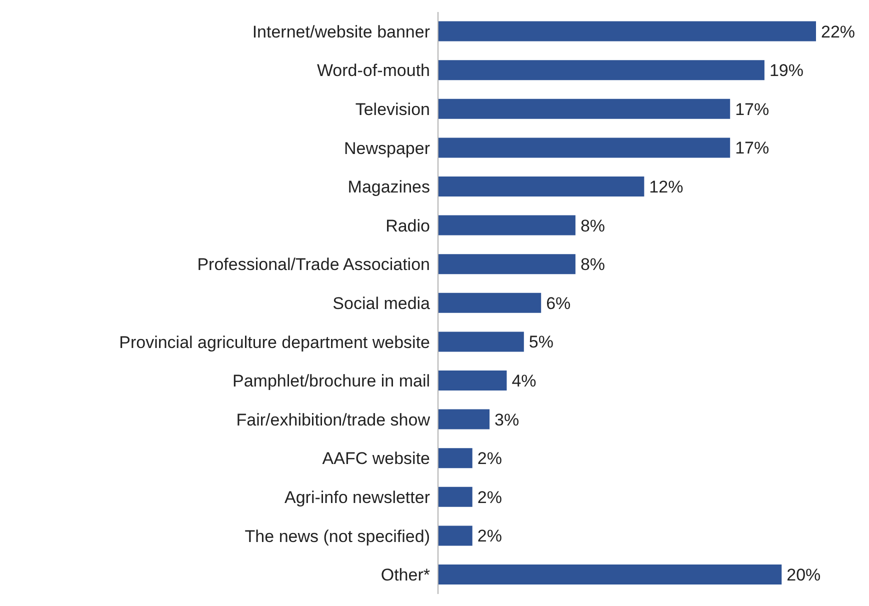  Describe the element at coordinates (313, 264) in the screenshot. I see `y-tick-label: Professional/Trade Association` at that location.